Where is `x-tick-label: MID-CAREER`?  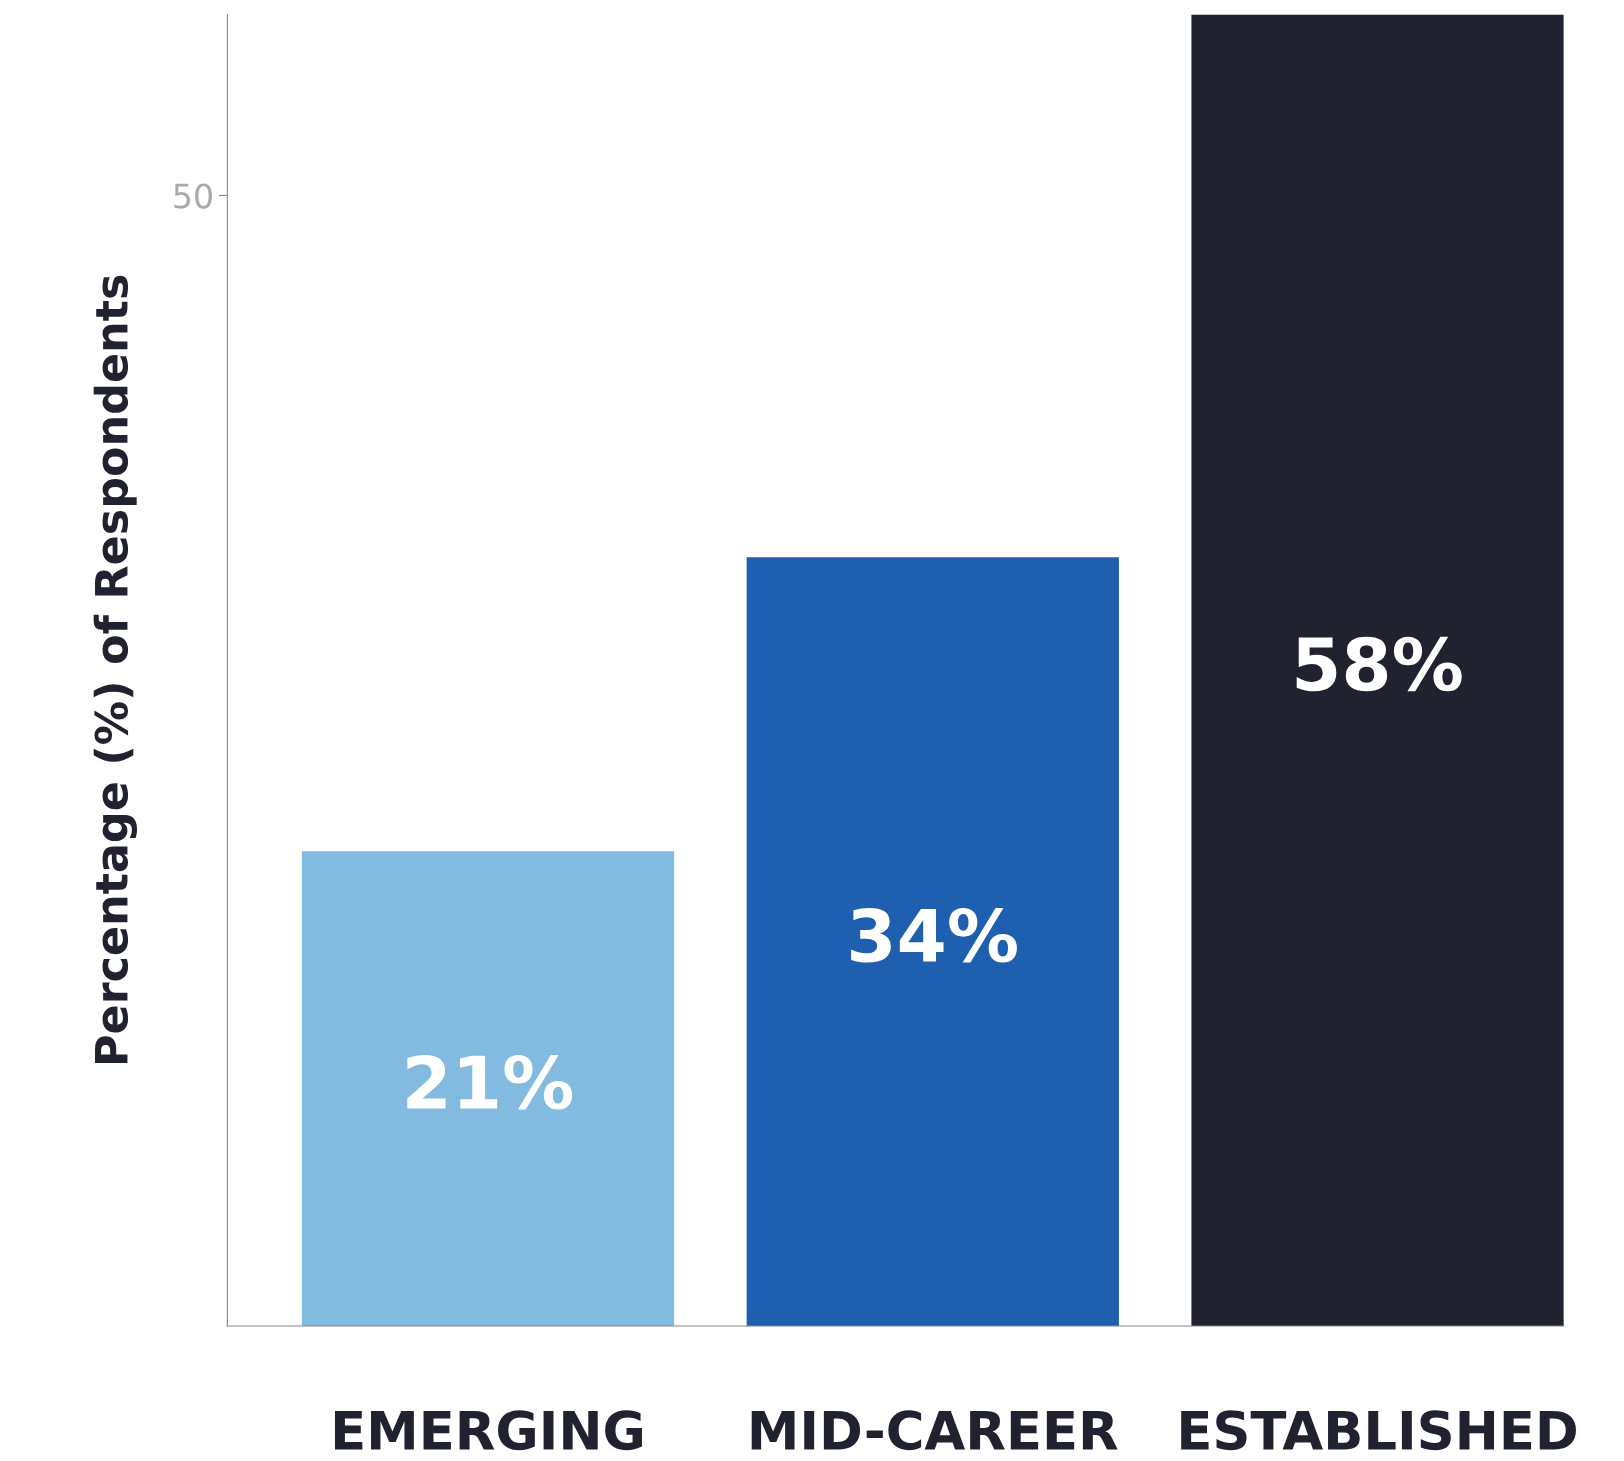 x-tick-label: MID-CAREER is located at coordinates (934, 1430).